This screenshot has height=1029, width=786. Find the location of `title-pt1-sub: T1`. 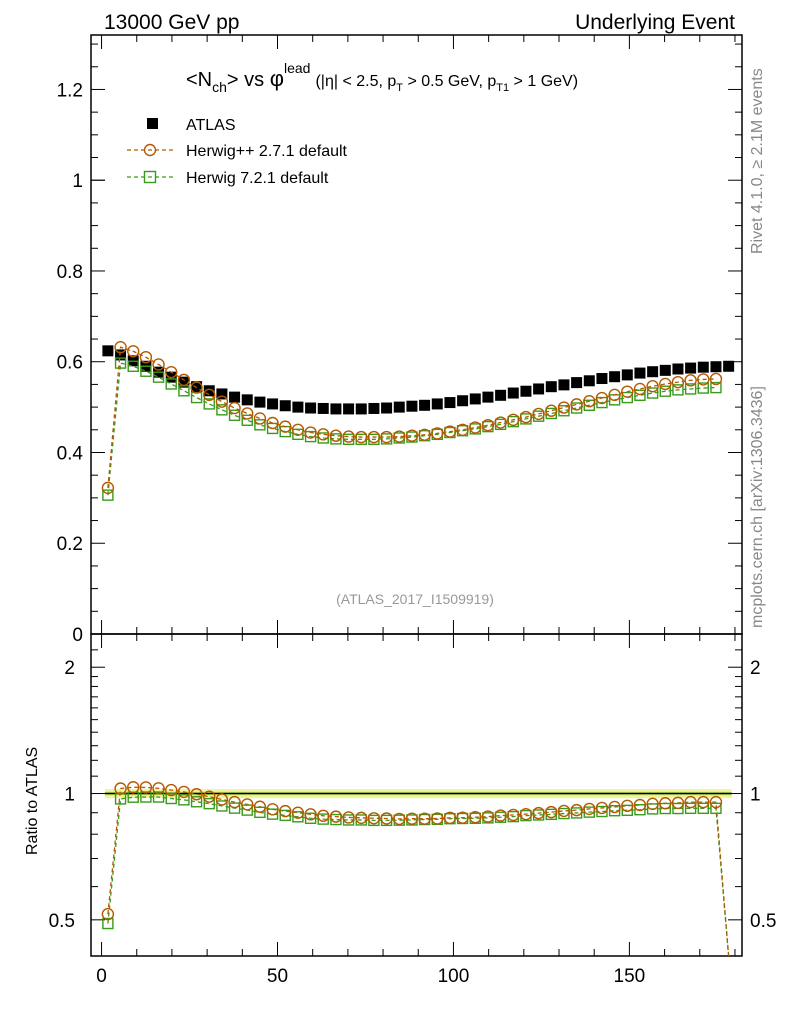

title-pt1-sub: T1 is located at coordinates (502, 88).